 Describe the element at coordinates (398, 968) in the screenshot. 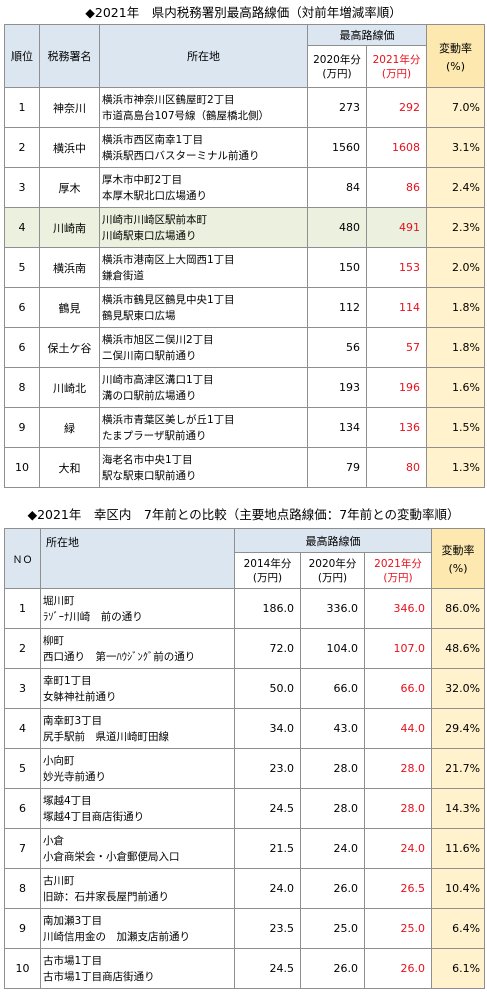

I see `value-2021-cell: 26.0` at that location.